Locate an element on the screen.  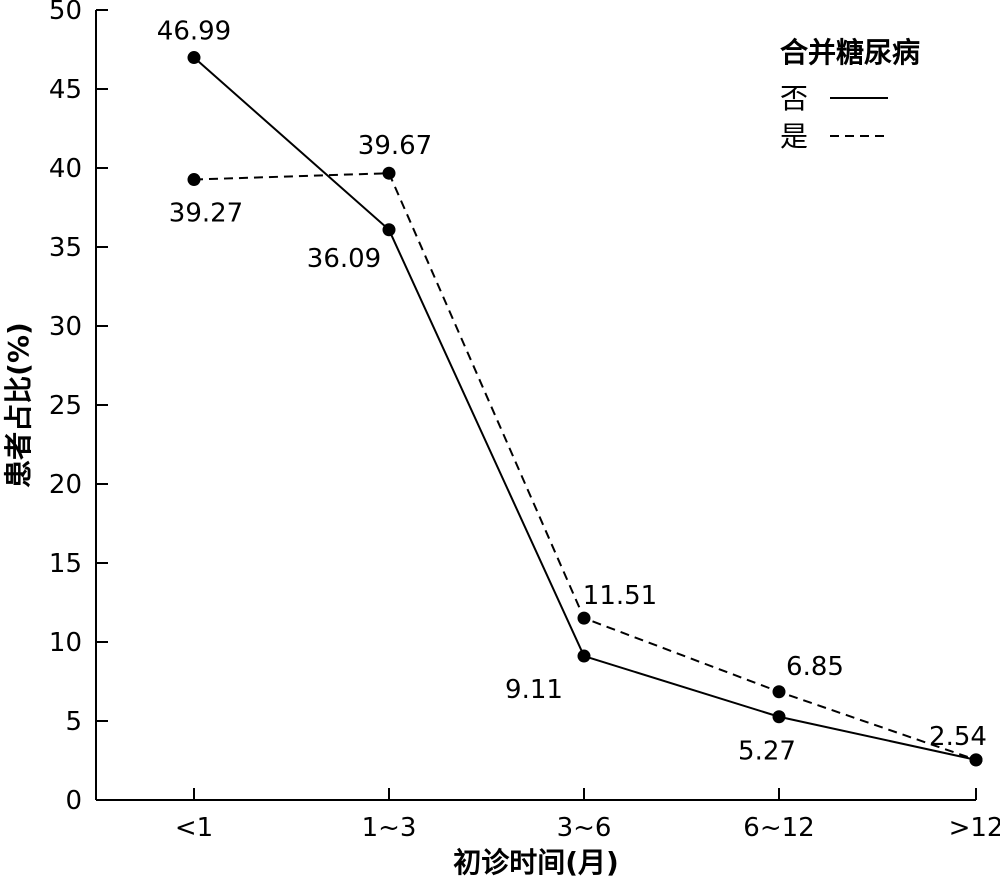
legend-label: 是 is located at coordinates (794, 136).